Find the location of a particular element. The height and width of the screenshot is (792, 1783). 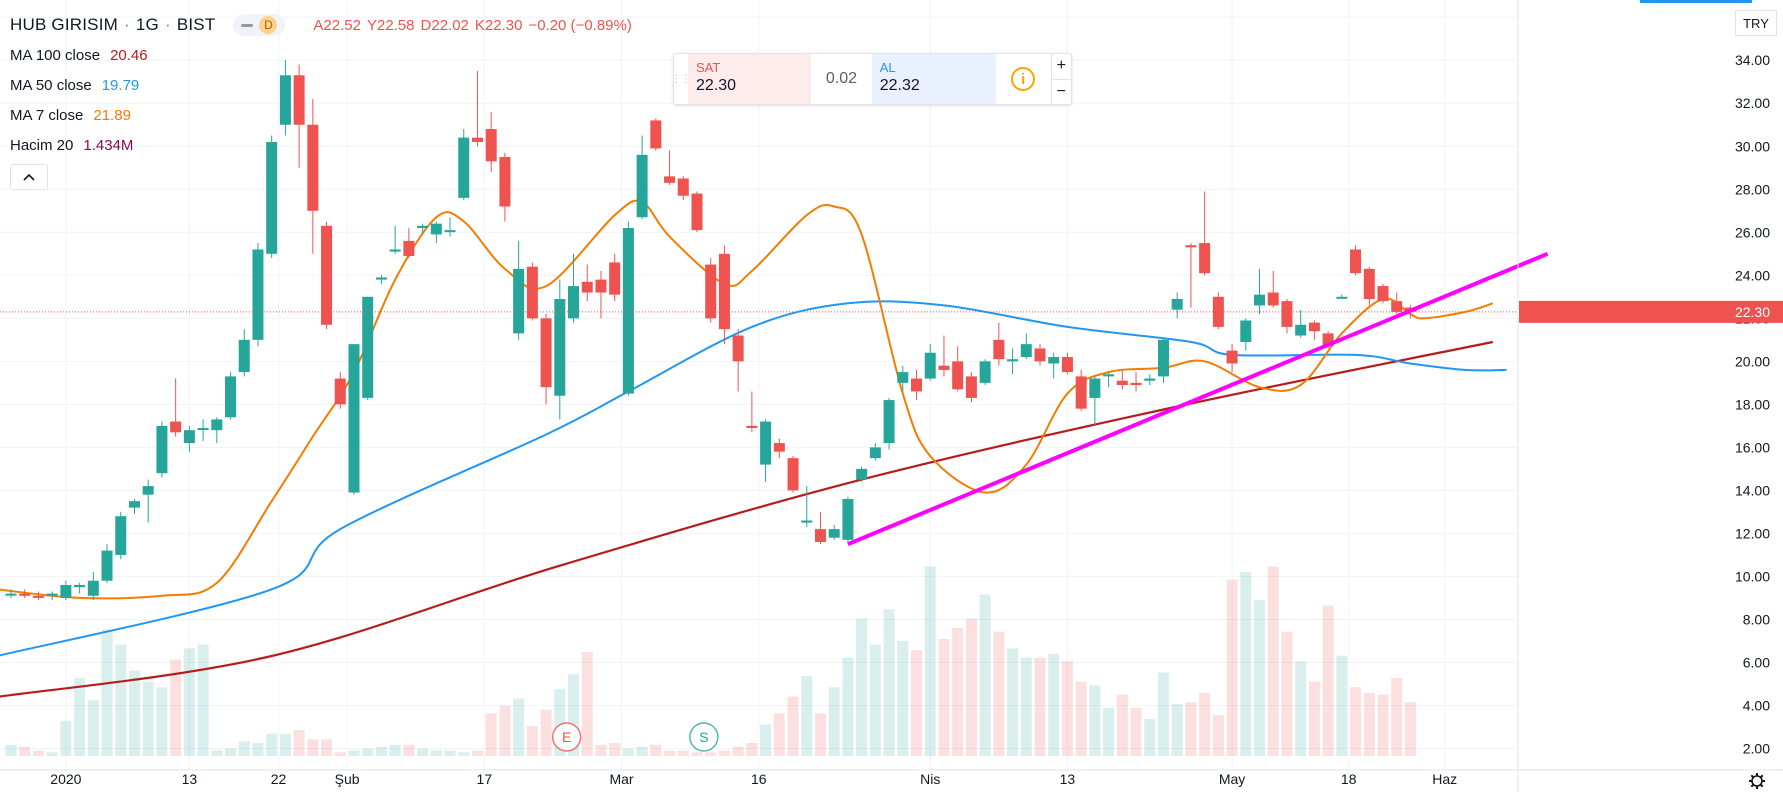

sell-button: SAT 22.30 is located at coordinates (750, 79).